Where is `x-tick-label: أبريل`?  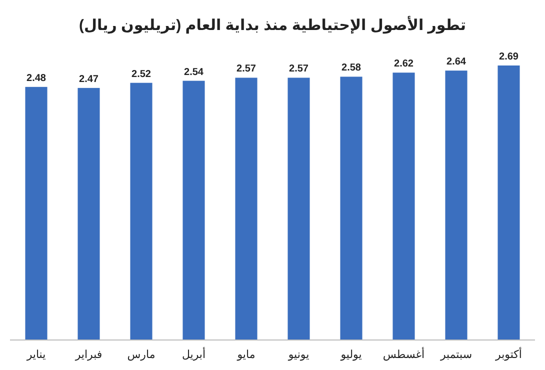
x-tick-label: أبريل is located at coordinates (194, 354).